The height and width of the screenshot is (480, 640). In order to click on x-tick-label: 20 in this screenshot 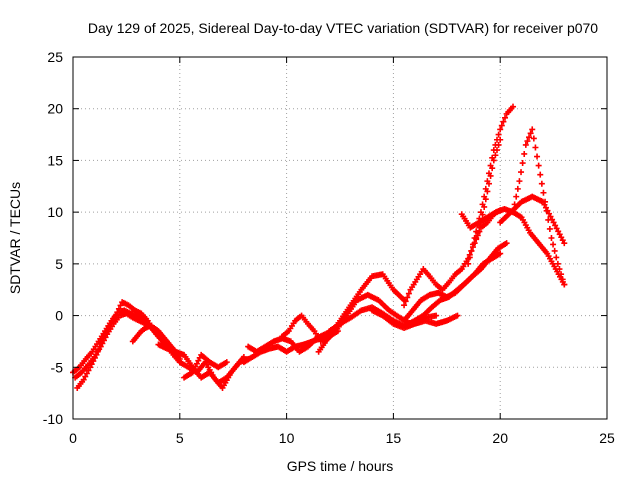, I will do `click(500, 438)`.